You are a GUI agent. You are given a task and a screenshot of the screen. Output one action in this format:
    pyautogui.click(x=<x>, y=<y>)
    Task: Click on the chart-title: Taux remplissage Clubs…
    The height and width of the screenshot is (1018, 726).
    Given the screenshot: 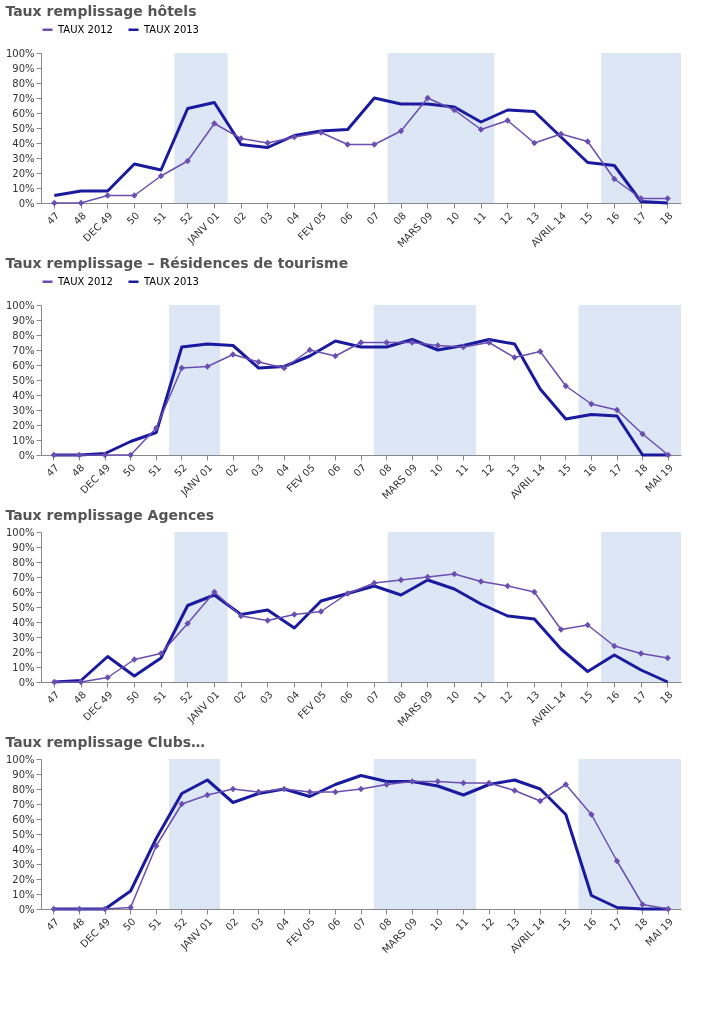 What is the action you would take?
    pyautogui.click(x=105, y=742)
    